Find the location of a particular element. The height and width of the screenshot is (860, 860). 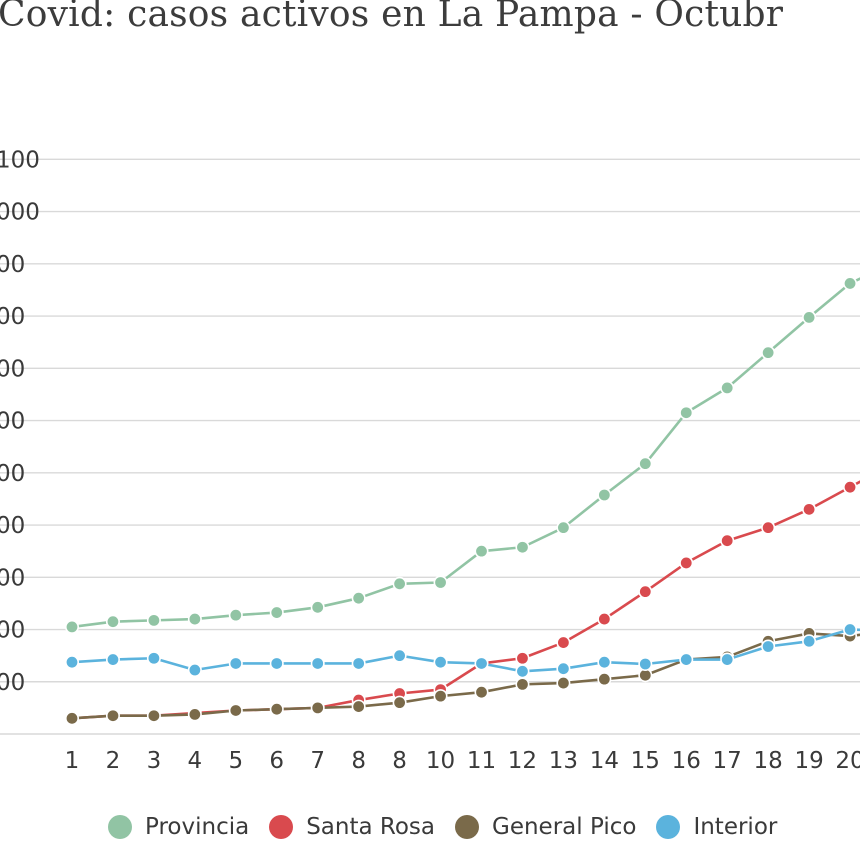

x-tick-label: 18 is located at coordinates (768, 761).